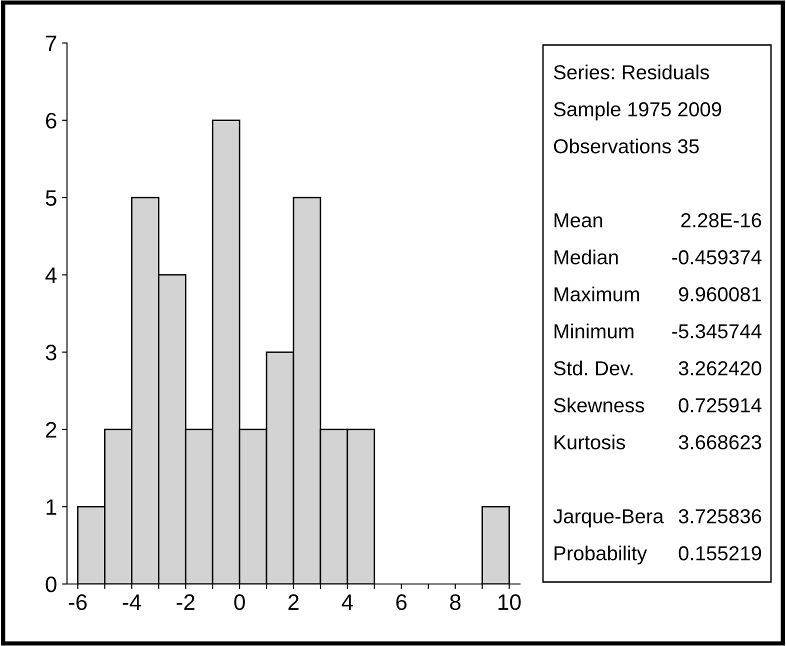 This screenshot has height=646, width=786. Describe the element at coordinates (720, 405) in the screenshot. I see `text: 0.725914` at that location.